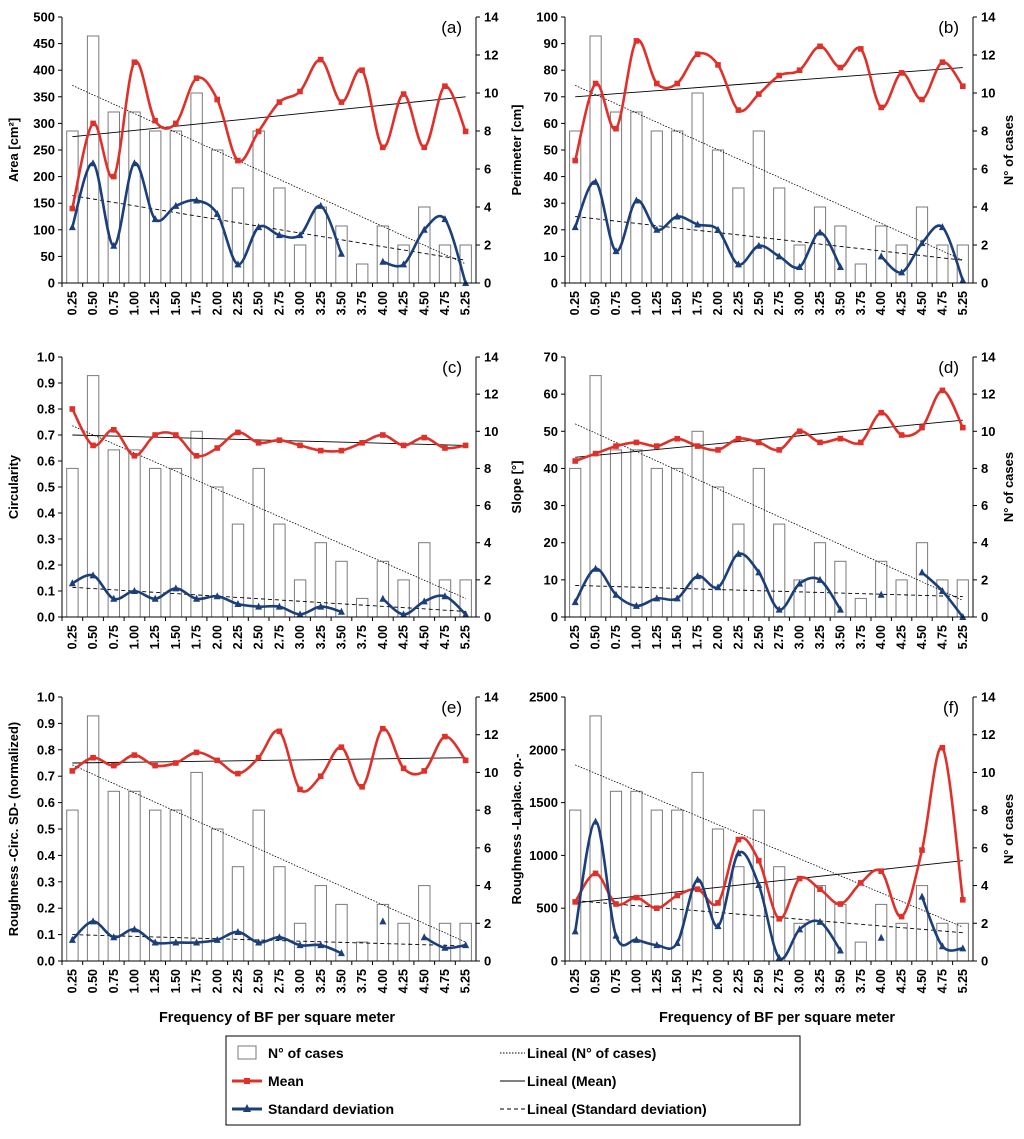 This screenshot has width=1024, height=1139. I want to click on y-tick-label: 0.0, so click(46, 617).